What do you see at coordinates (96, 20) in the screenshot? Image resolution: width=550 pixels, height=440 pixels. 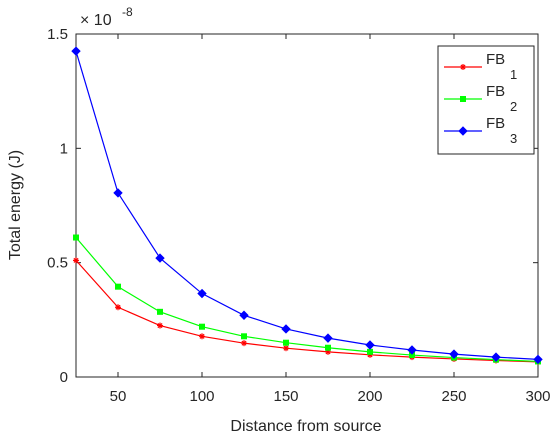 I see `y-exponent-base: × 10` at bounding box center [96, 20].